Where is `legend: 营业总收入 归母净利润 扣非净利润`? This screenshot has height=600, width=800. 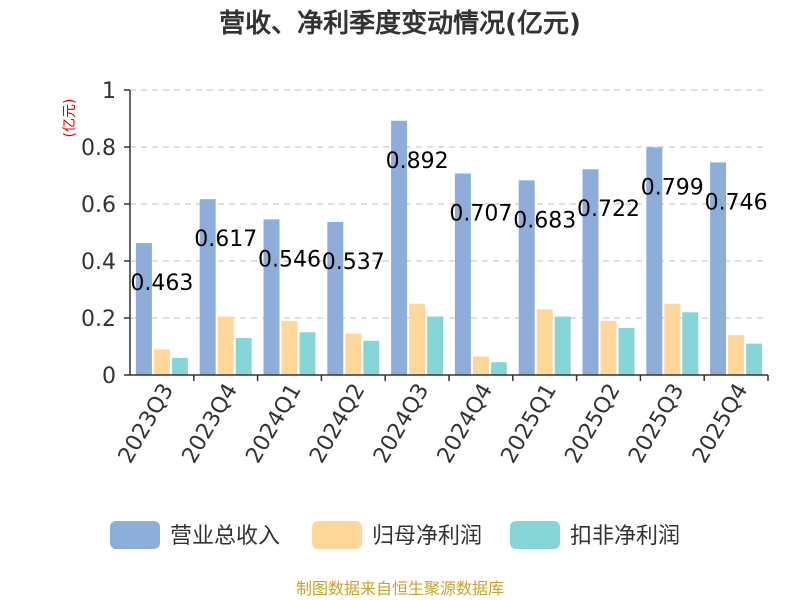
legend: 营业总收入 归母净利润 扣非净利润 is located at coordinates (395, 535).